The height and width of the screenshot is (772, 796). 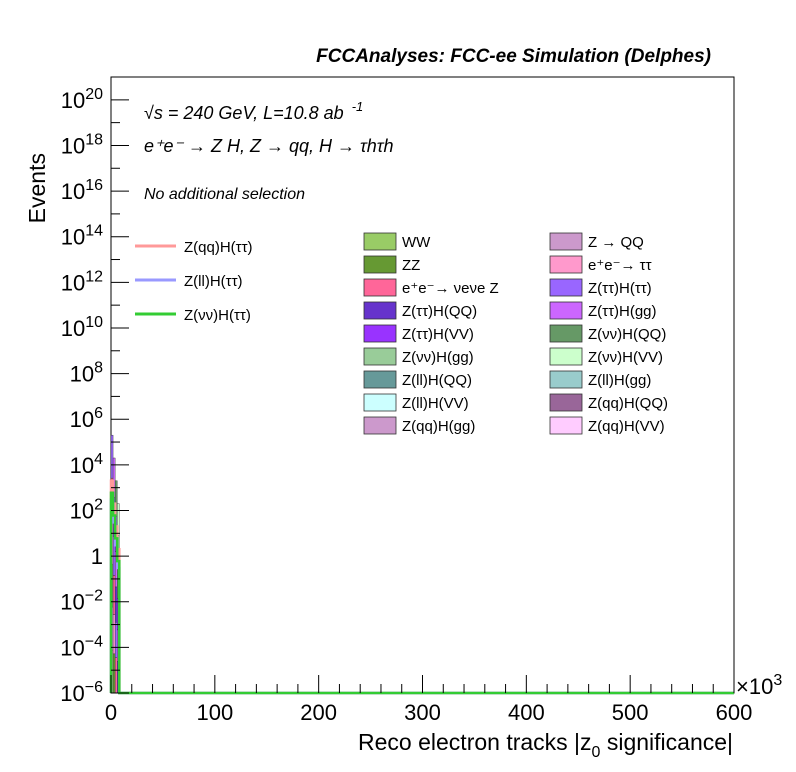 What do you see at coordinates (435, 403) in the screenshot?
I see `legend-stack-label: Z(ll)H(VV)` at bounding box center [435, 403].